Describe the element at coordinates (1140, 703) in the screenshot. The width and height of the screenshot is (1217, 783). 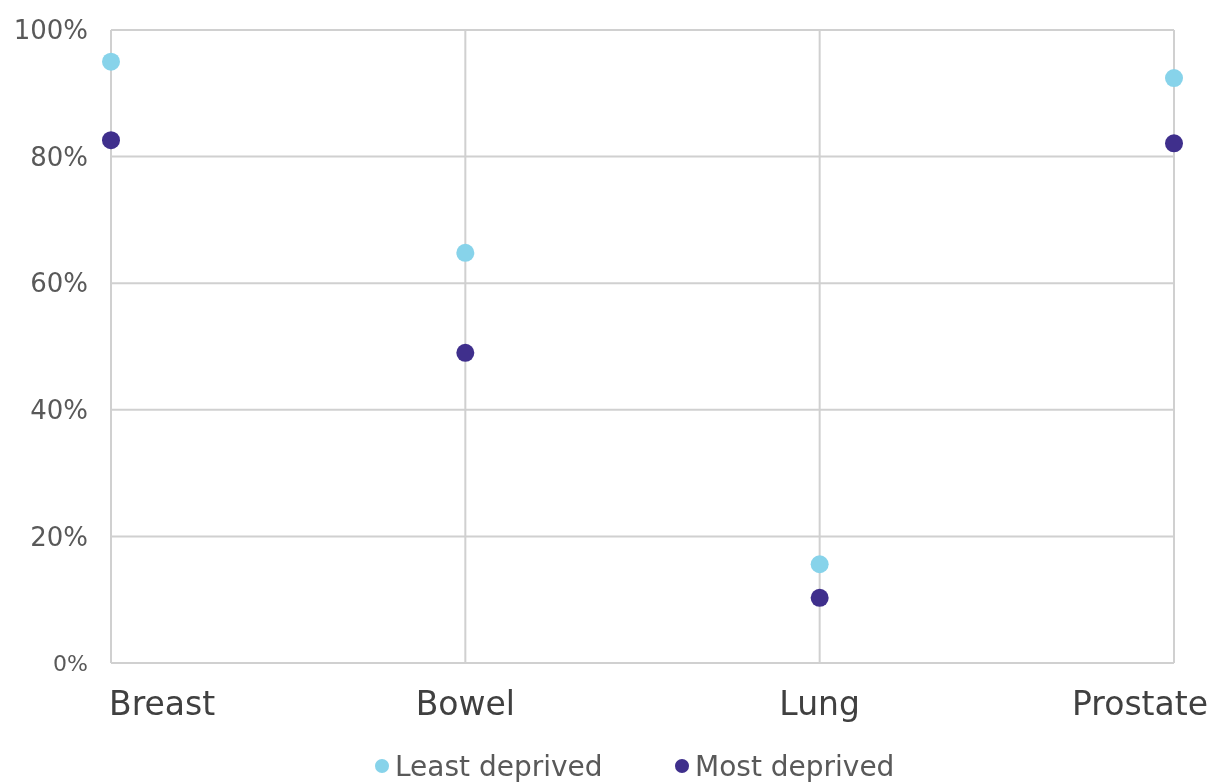
I see `x-tick-label: Prostate` at that location.